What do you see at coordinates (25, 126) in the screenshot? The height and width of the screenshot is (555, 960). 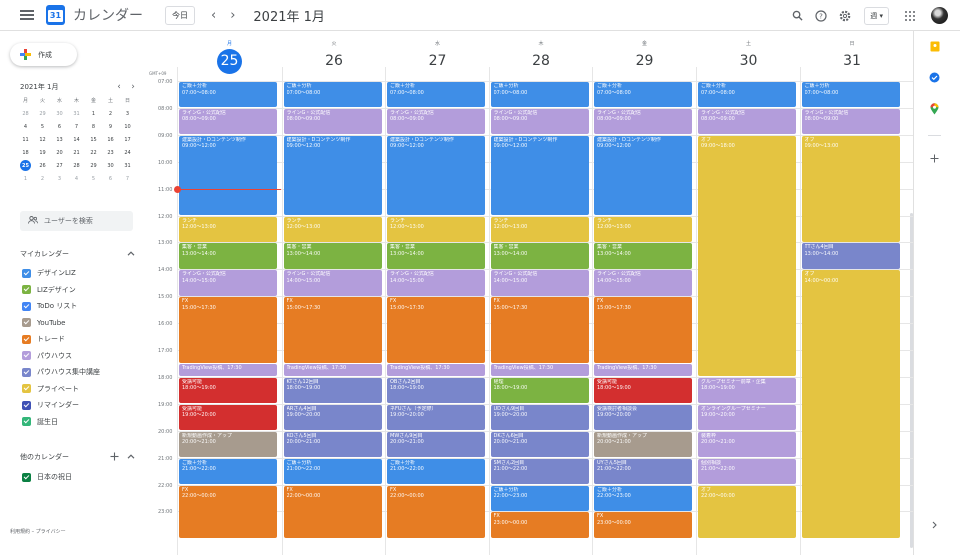 I see `mini-day: 4` at bounding box center [25, 126].